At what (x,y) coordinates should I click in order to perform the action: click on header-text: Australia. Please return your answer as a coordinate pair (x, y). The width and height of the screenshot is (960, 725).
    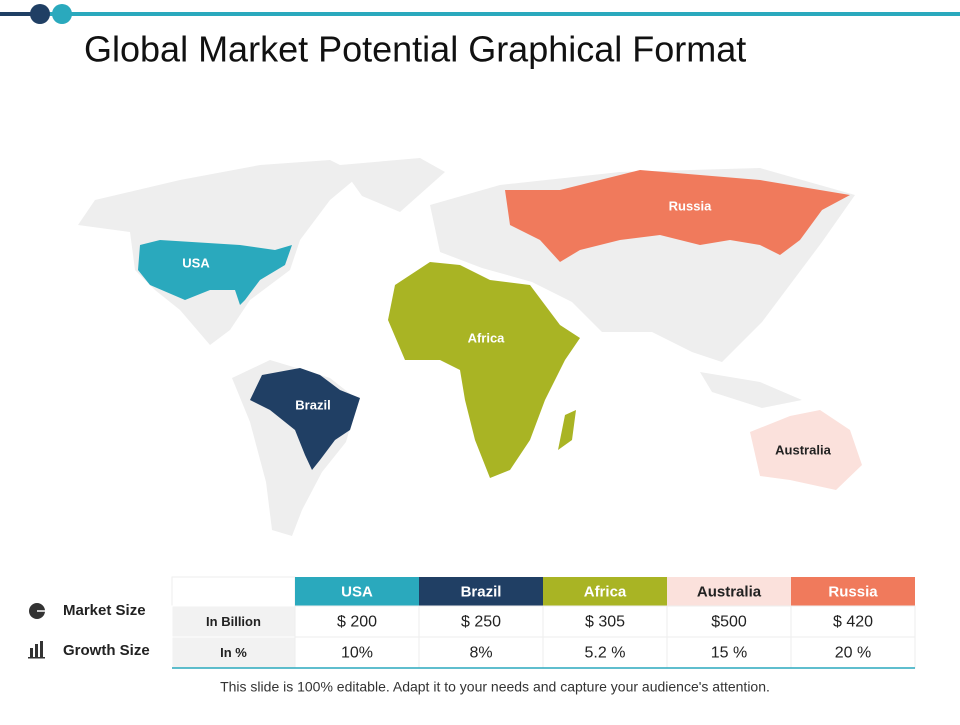
    Looking at the image, I should click on (729, 591).